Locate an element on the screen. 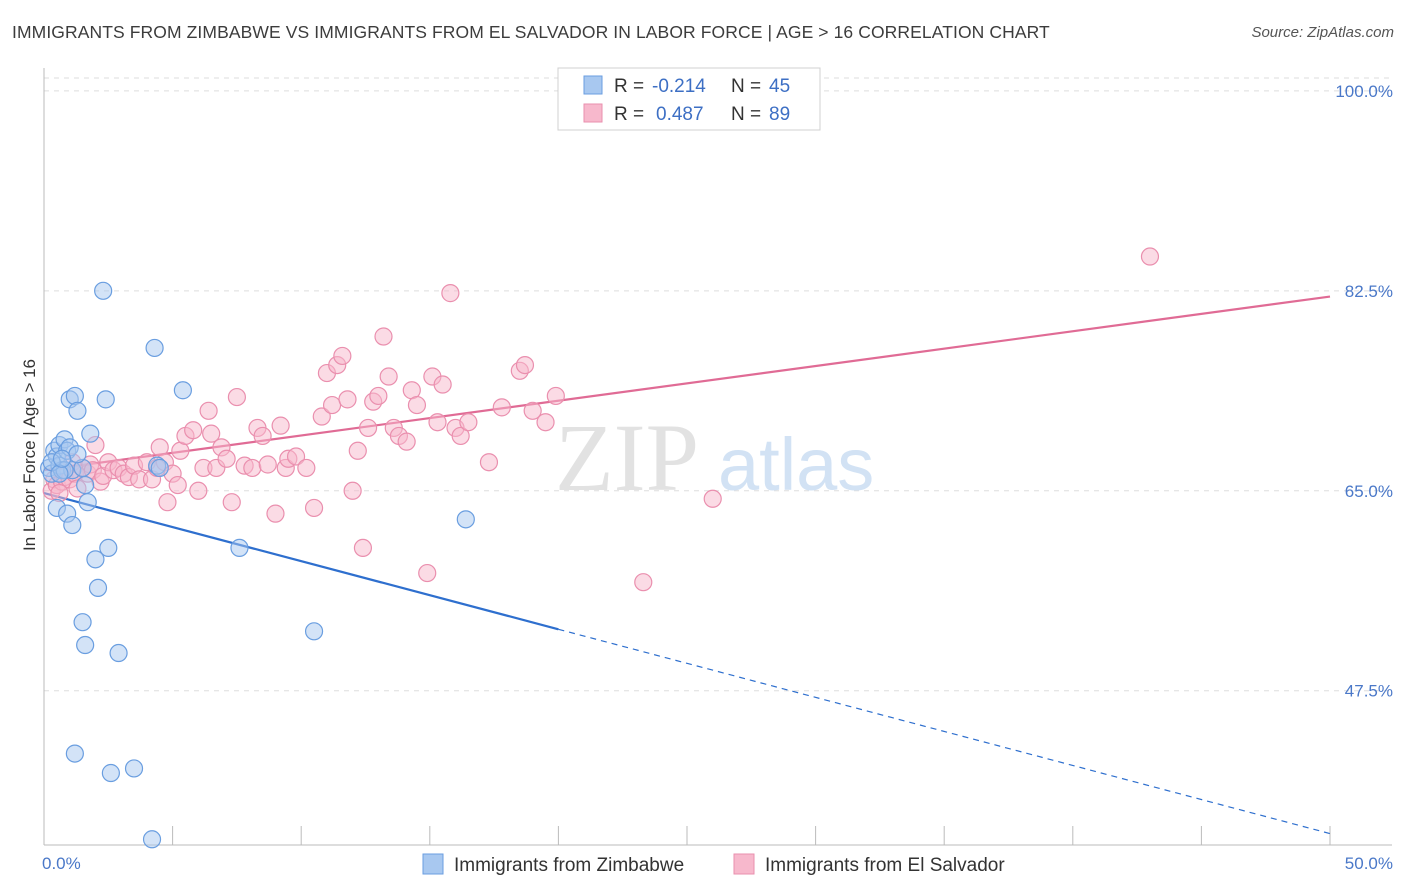  y-tick-label-1: 65.0% is located at coordinates (1369, 491).